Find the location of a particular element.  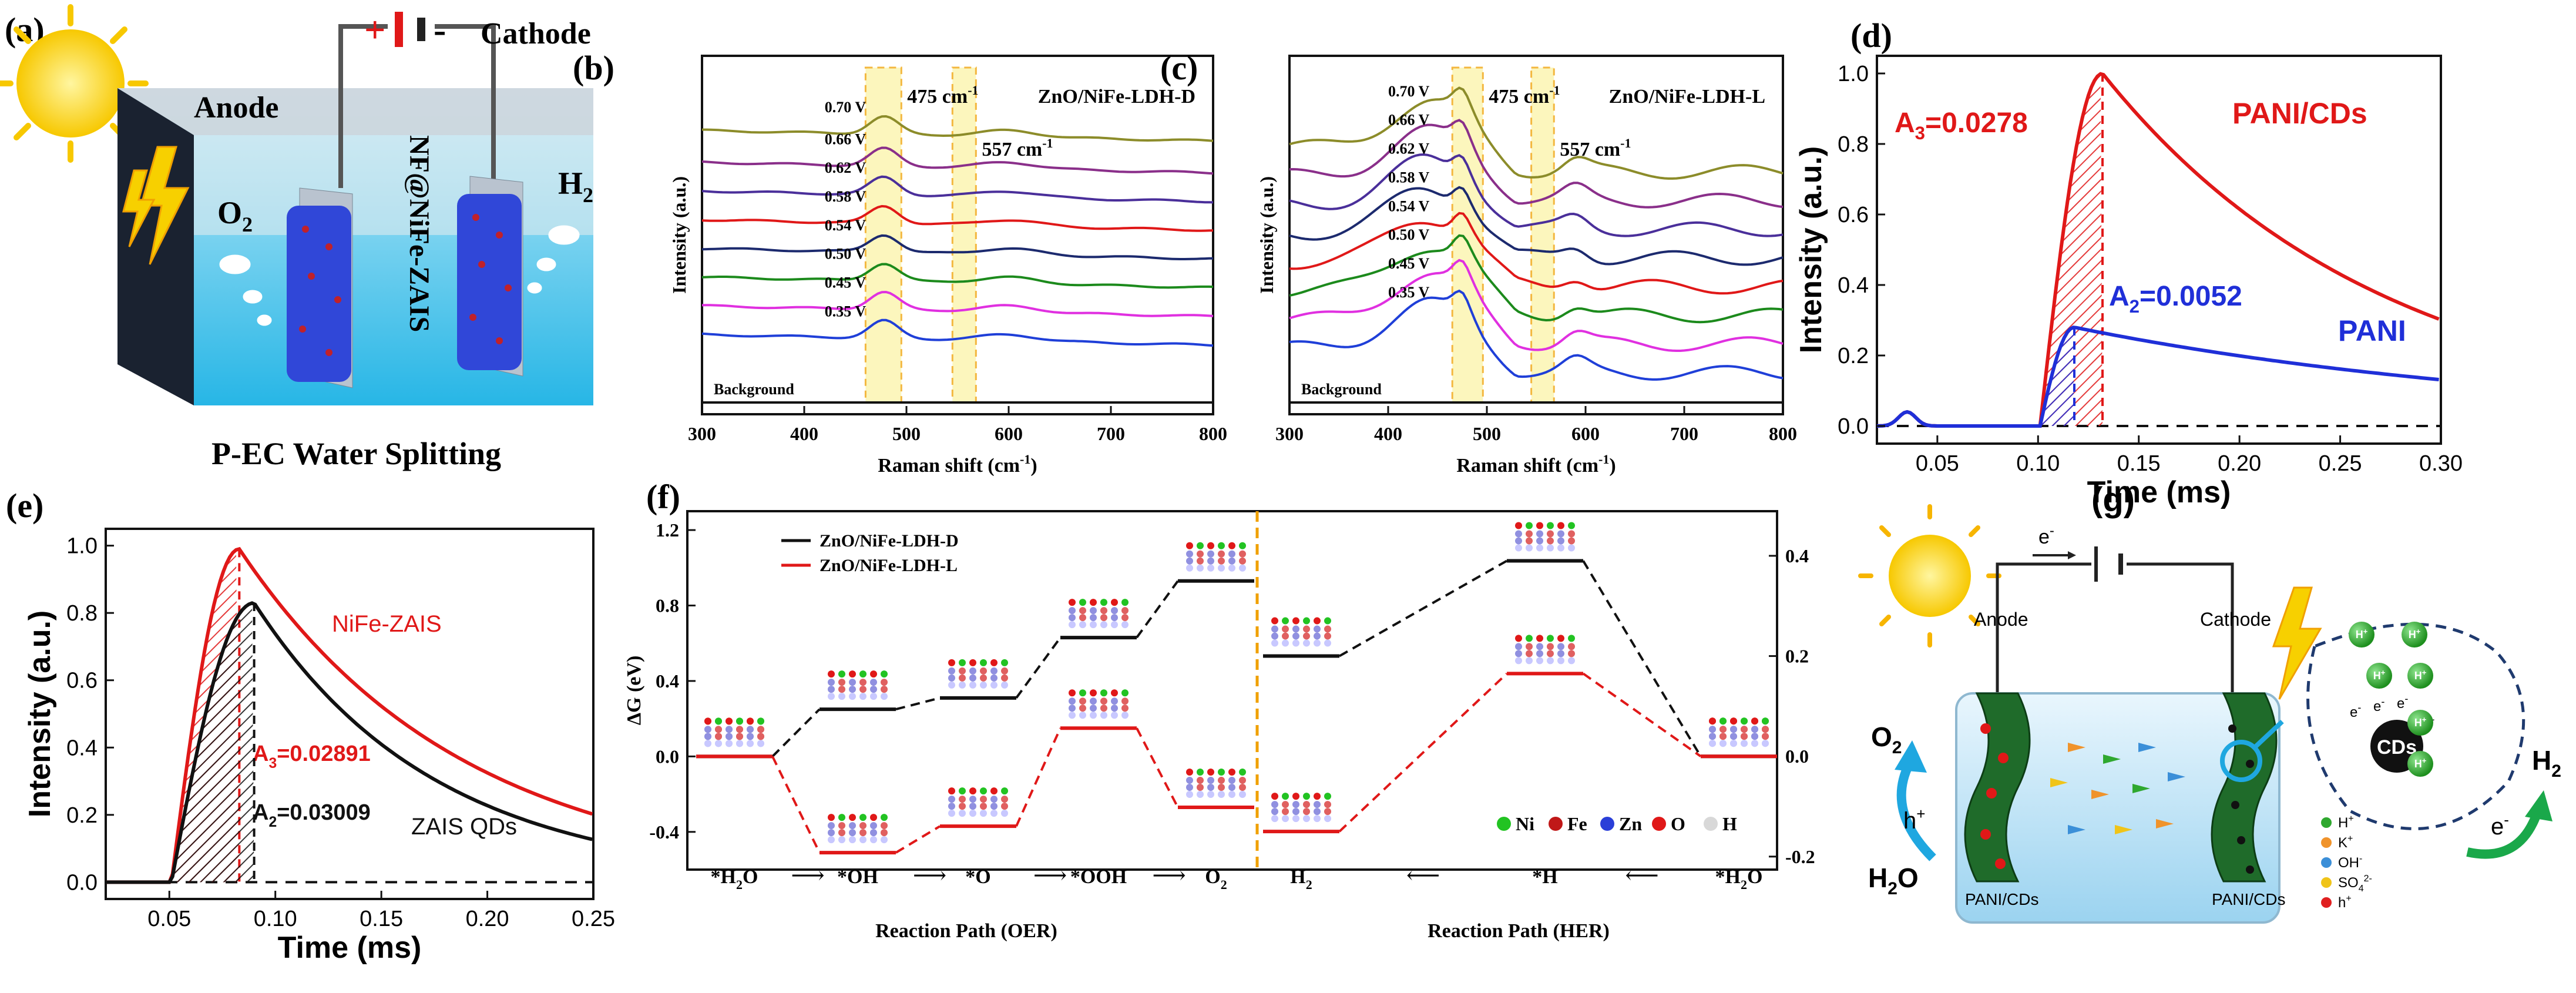

anode-label: Anode is located at coordinates (236, 108).